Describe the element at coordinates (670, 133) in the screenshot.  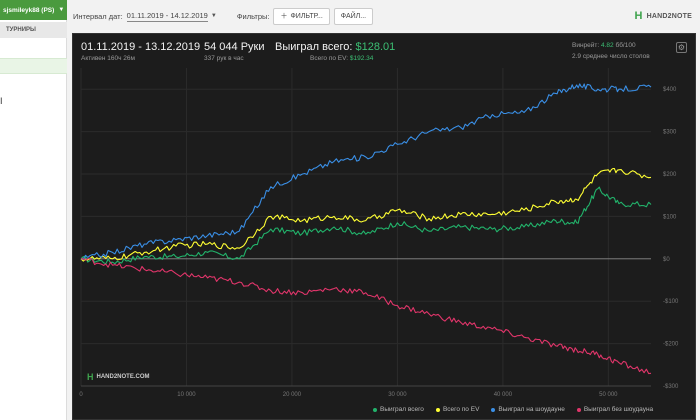
I see `y-tick-label: $300` at that location.